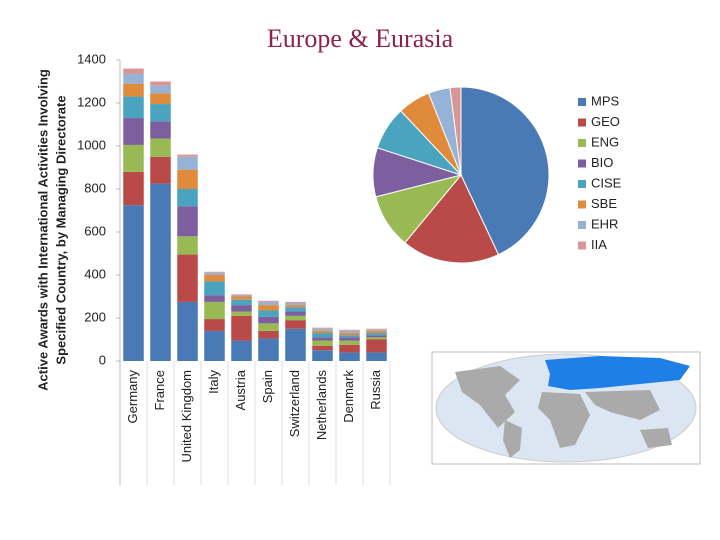 This screenshot has width=720, height=540. I want to click on y-tick-label: 600, so click(95, 230).